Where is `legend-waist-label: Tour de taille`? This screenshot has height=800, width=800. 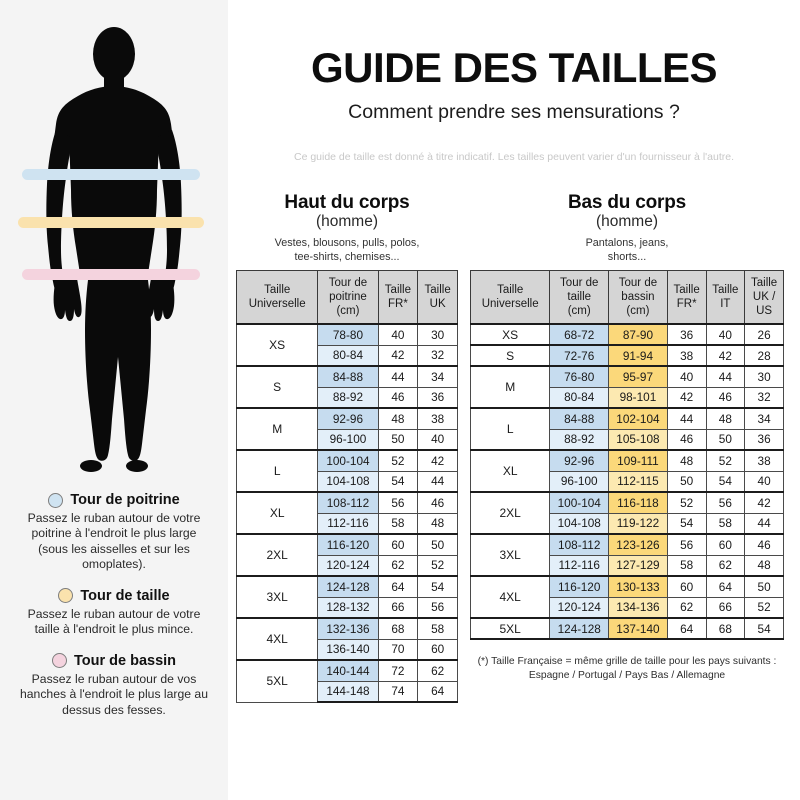 legend-waist-label: Tour de taille is located at coordinates (125, 595).